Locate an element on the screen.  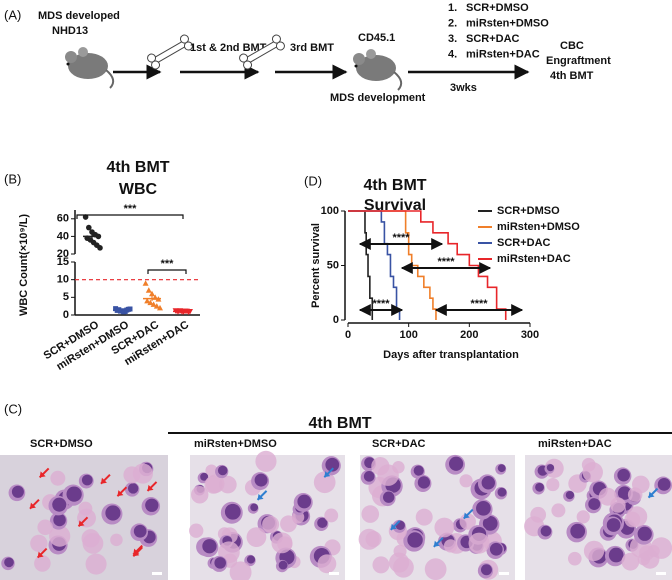
y-tick-label: 10 is located at coordinates (63, 280).